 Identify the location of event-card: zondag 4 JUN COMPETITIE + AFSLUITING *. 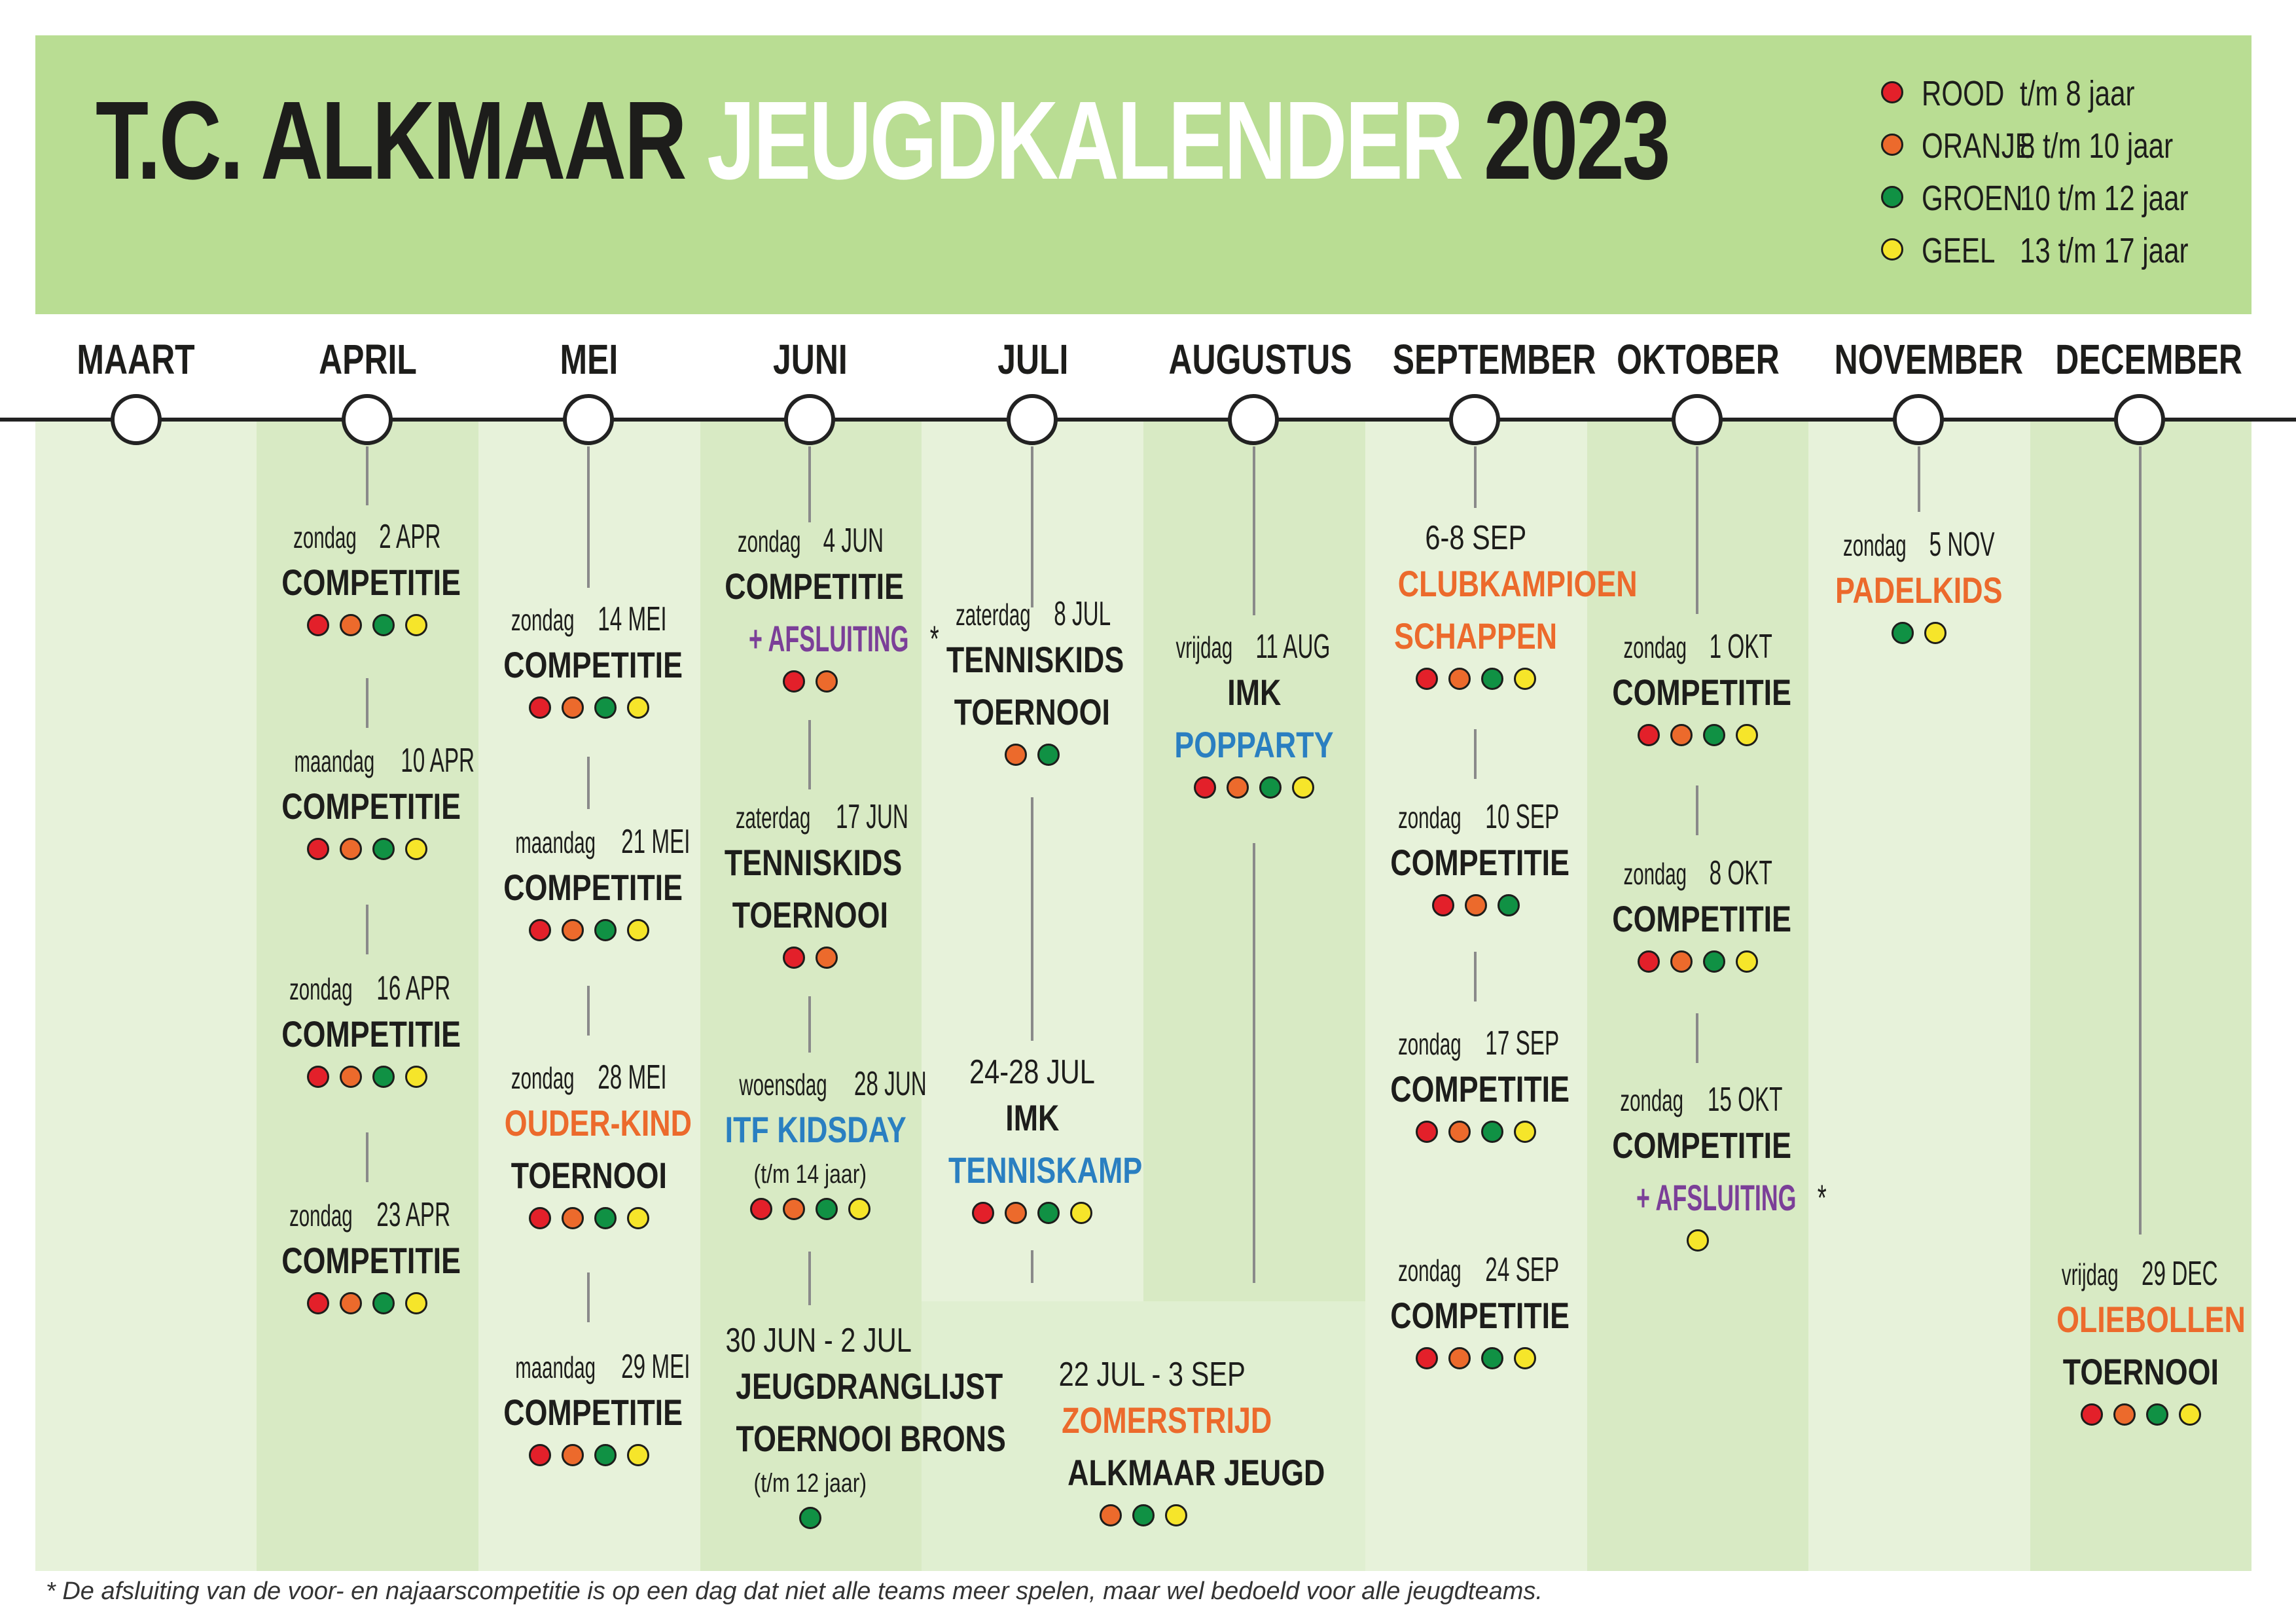
(820, 610).